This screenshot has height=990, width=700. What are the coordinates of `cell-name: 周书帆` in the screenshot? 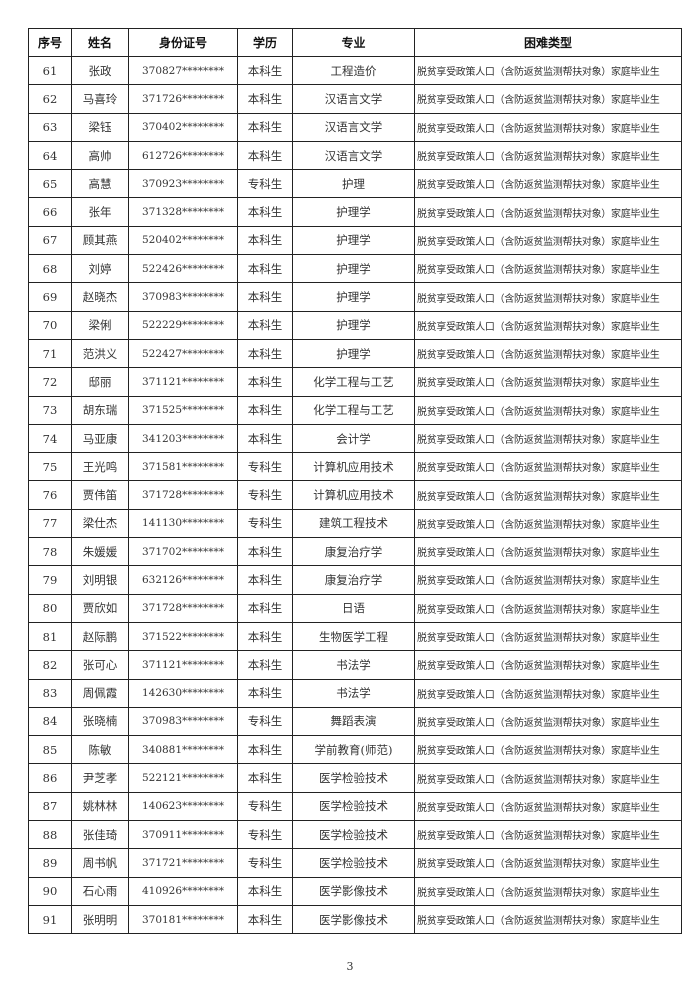 It's located at (100, 863).